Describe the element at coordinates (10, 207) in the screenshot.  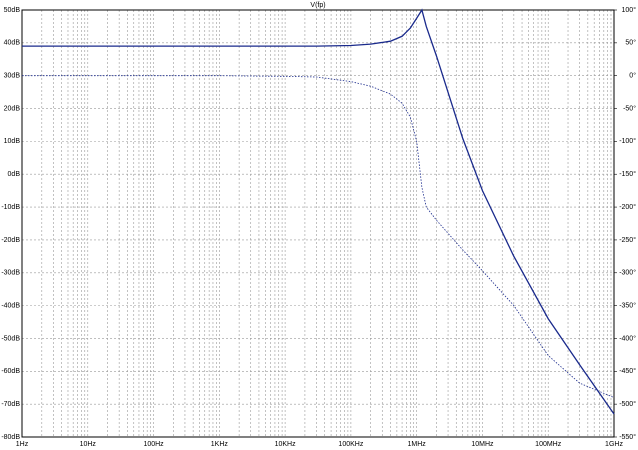
I see `y-tick-label: -10dB` at that location.